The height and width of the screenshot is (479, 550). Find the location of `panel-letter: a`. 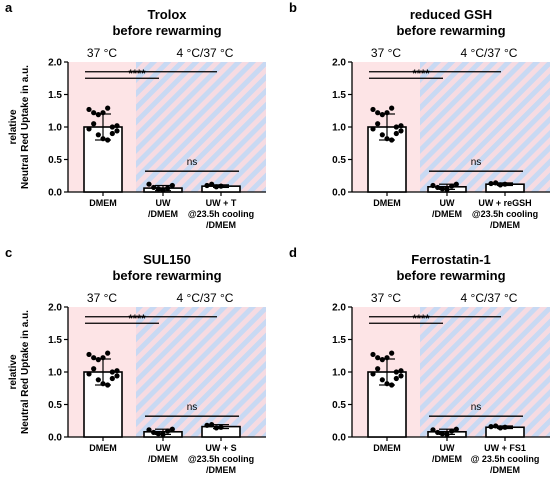

panel-letter: a is located at coordinates (9, 7).